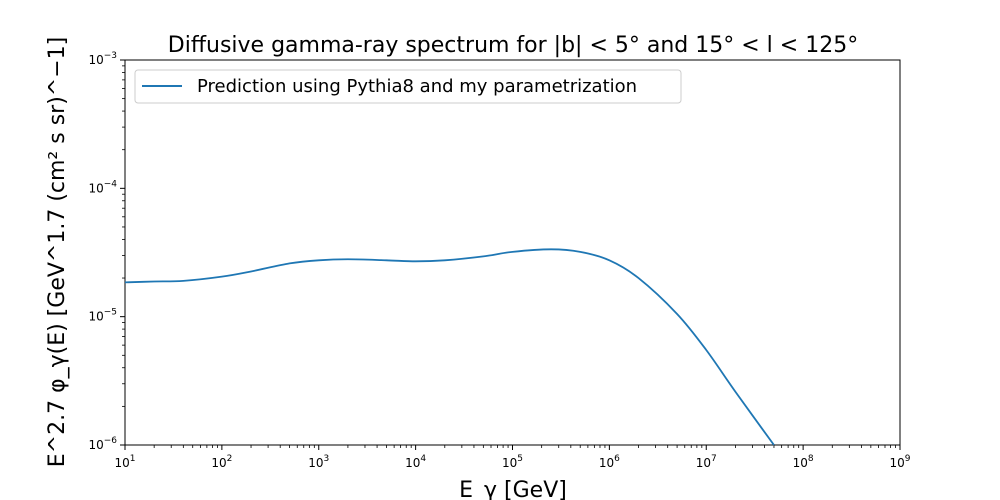 This screenshot has height=500, width=1000. I want to click on x-tick-label: 10⁴, so click(415, 462).